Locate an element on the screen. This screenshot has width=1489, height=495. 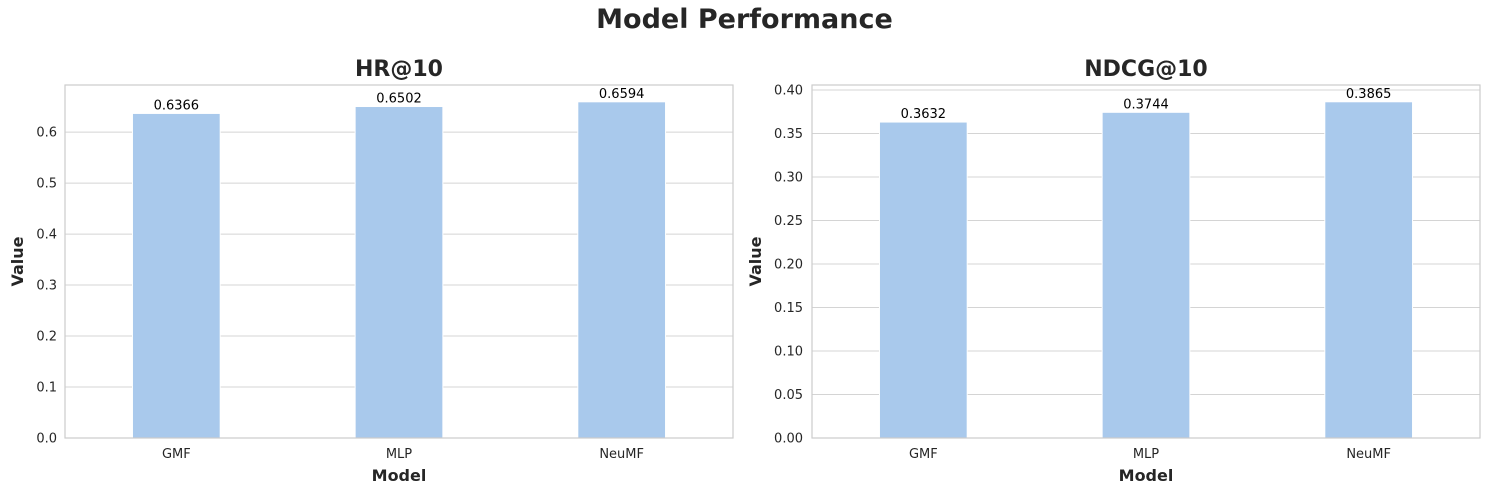
data-label: 0.3744 is located at coordinates (1146, 104).